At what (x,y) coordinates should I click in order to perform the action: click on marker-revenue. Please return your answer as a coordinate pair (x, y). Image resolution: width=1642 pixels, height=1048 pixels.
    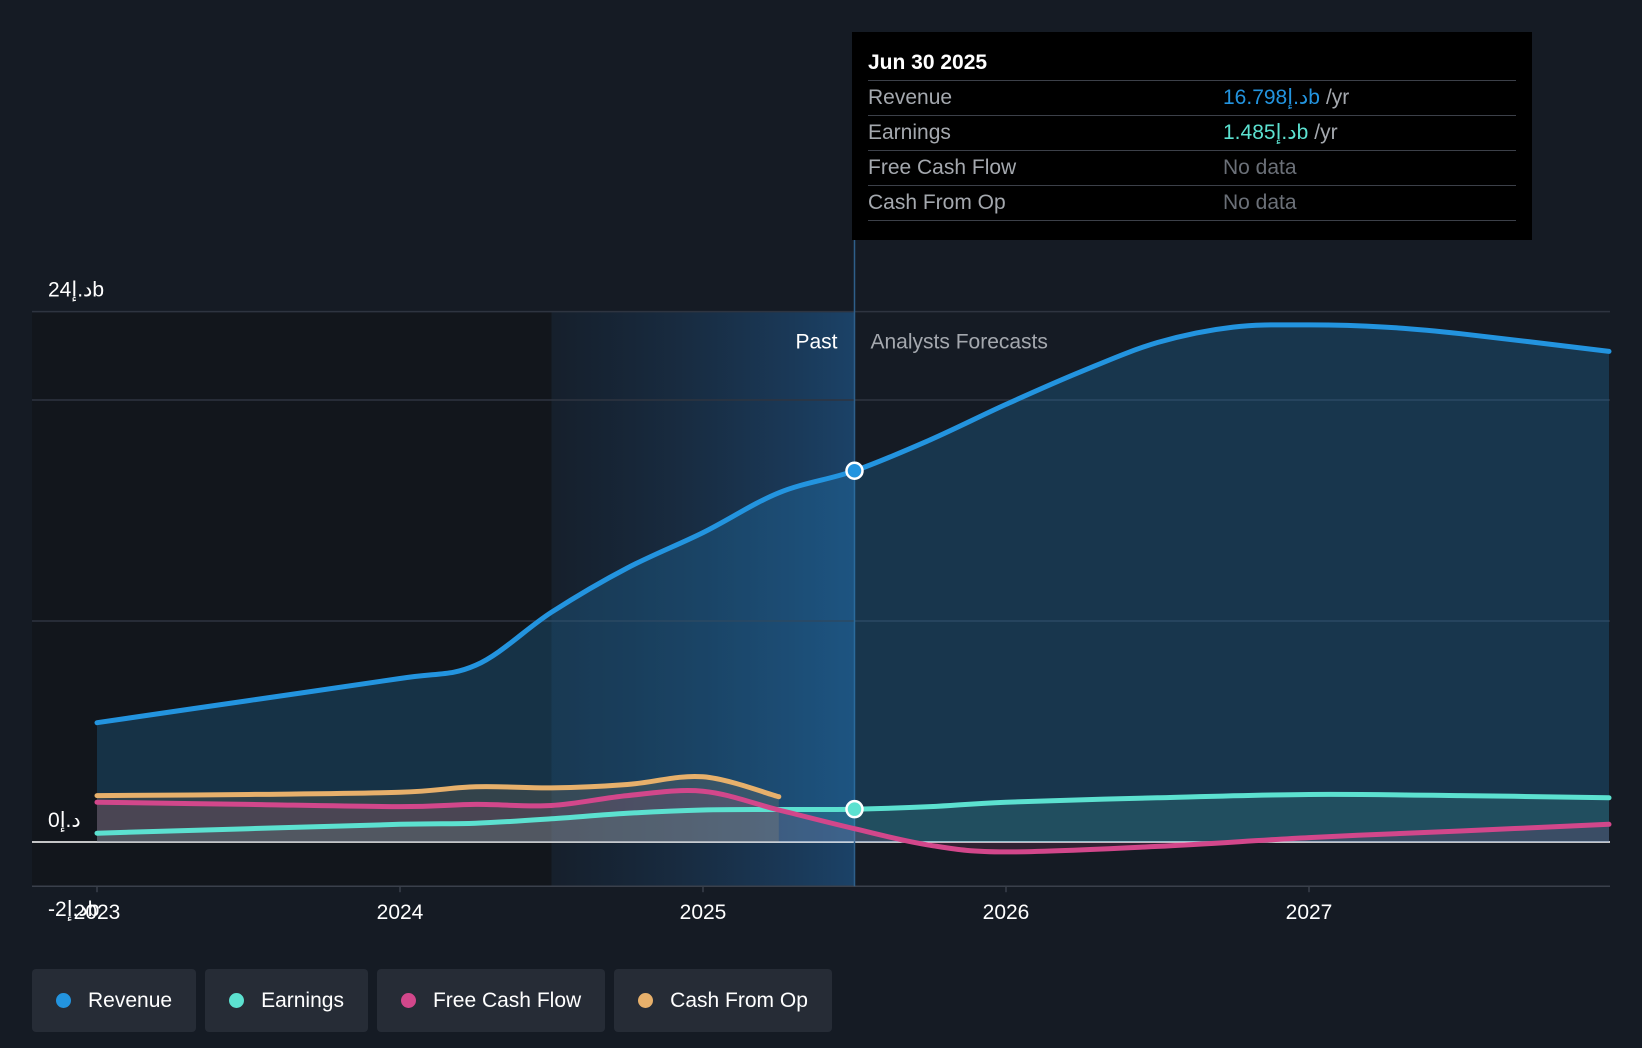
    Looking at the image, I should click on (854, 471).